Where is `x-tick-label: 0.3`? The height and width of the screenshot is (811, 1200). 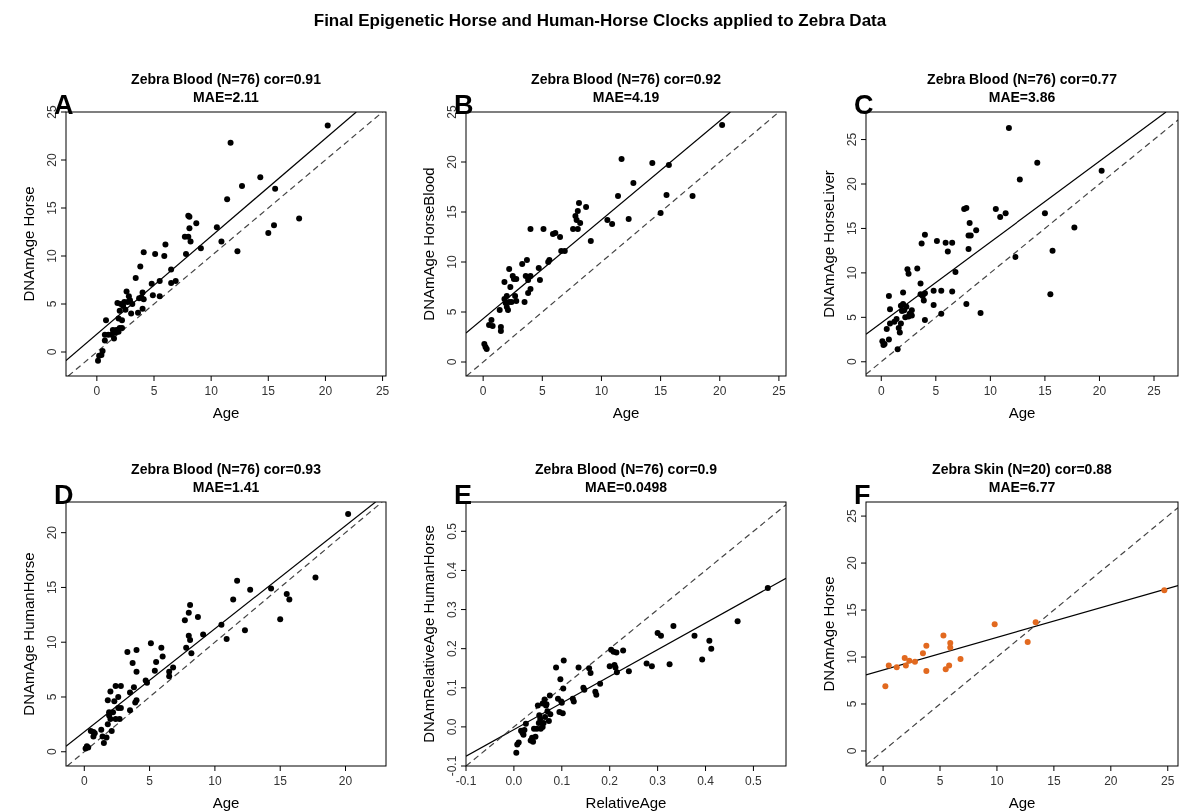
x-tick-label: 0.3 is located at coordinates (658, 781).